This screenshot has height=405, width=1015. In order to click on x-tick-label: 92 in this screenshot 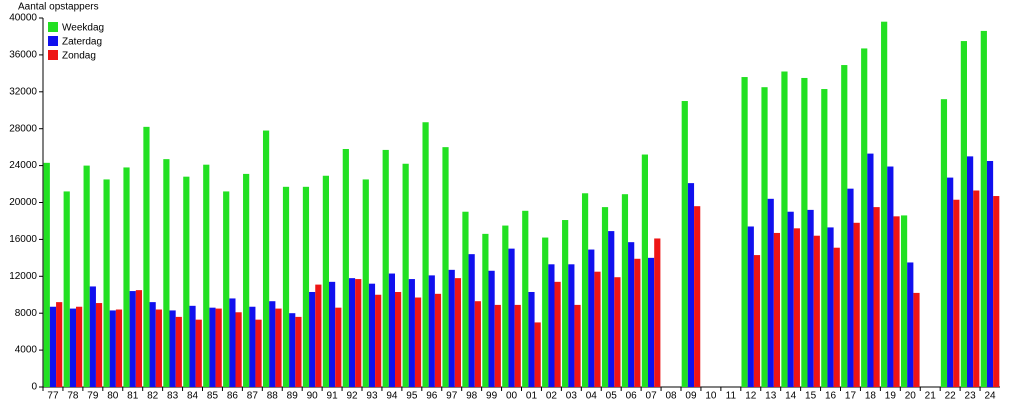, I will do `click(352, 395)`.